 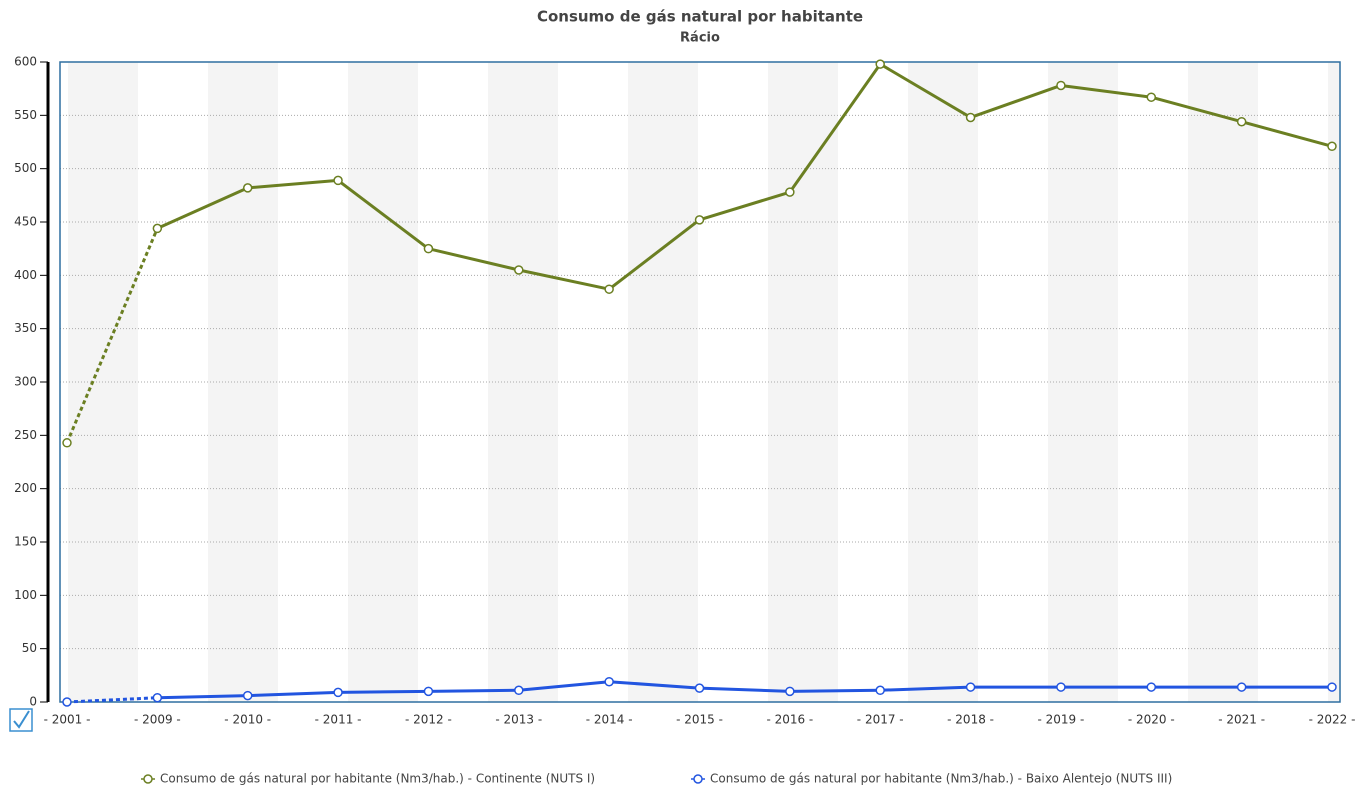 What do you see at coordinates (21, 719) in the screenshot?
I see `checkmark` at bounding box center [21, 719].